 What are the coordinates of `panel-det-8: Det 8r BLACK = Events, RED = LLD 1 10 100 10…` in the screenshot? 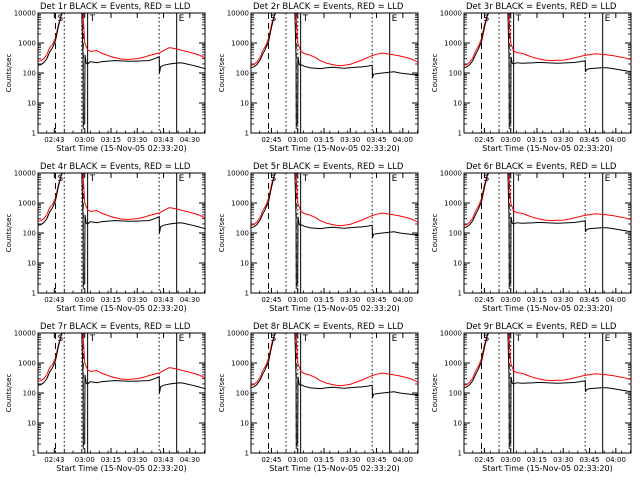 It's located at (318, 397).